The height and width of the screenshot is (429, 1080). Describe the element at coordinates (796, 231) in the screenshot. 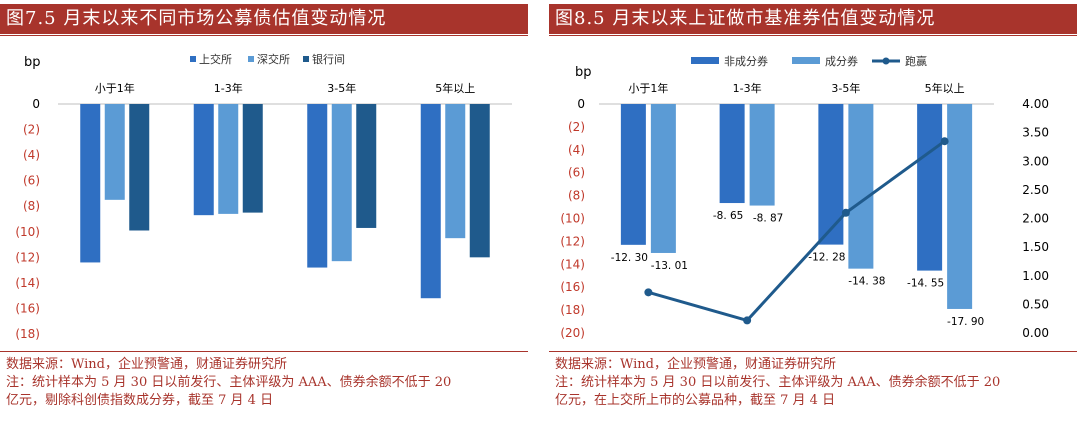

I see `line-series` at that location.